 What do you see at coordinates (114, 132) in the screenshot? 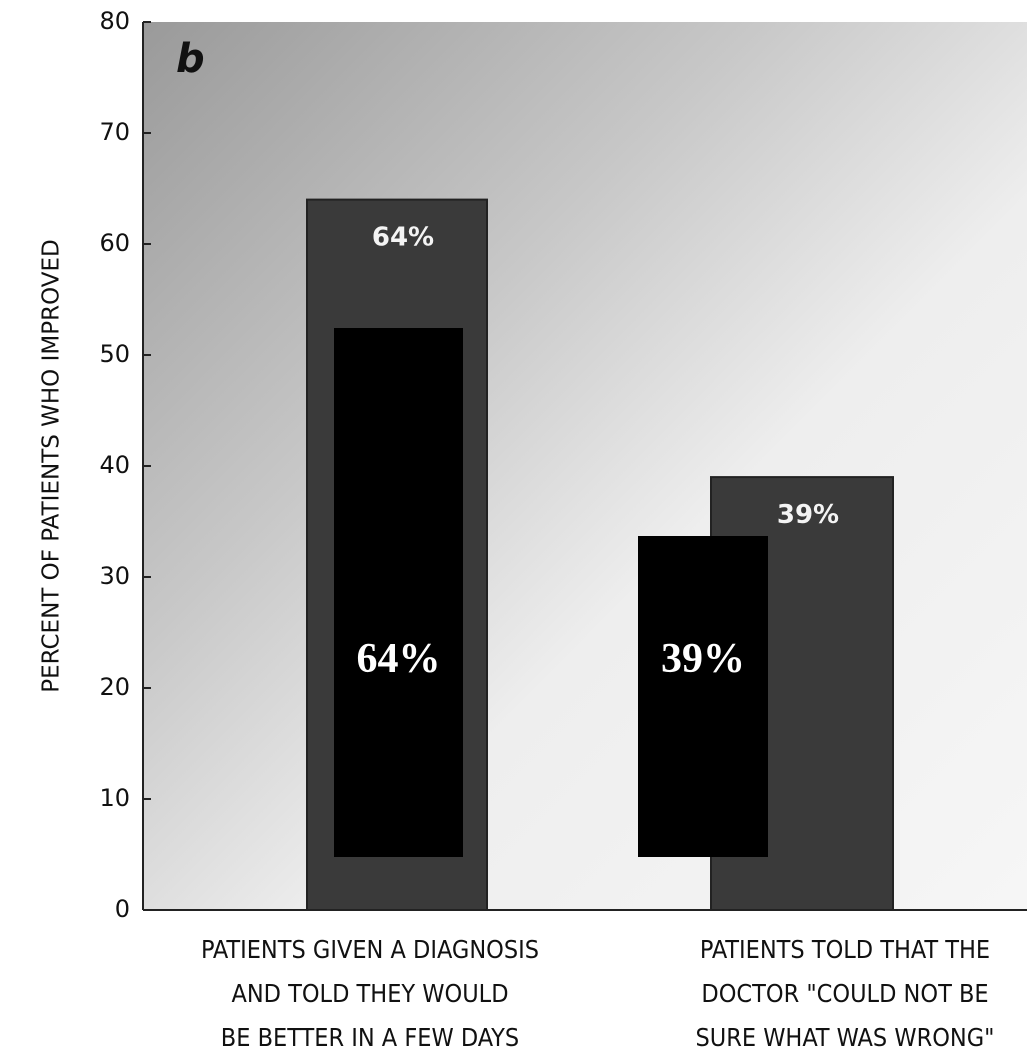
I see `y-tick-label: 70` at bounding box center [114, 132].